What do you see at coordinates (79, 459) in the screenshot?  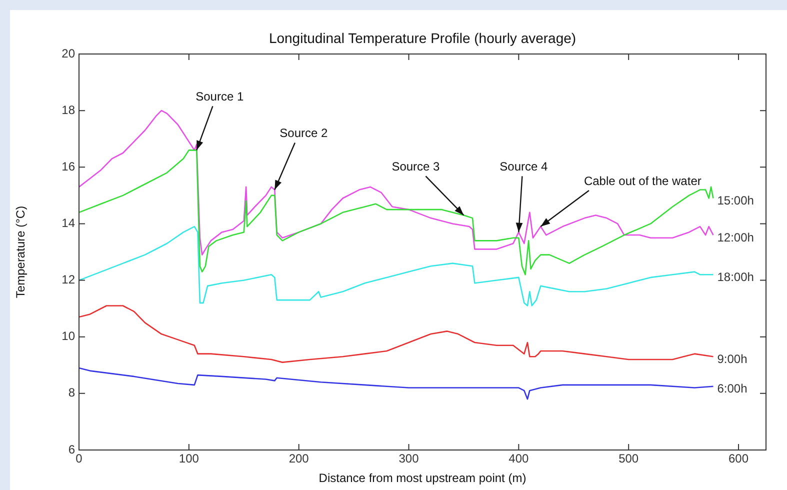 I see `x-tick-label: 0` at bounding box center [79, 459].